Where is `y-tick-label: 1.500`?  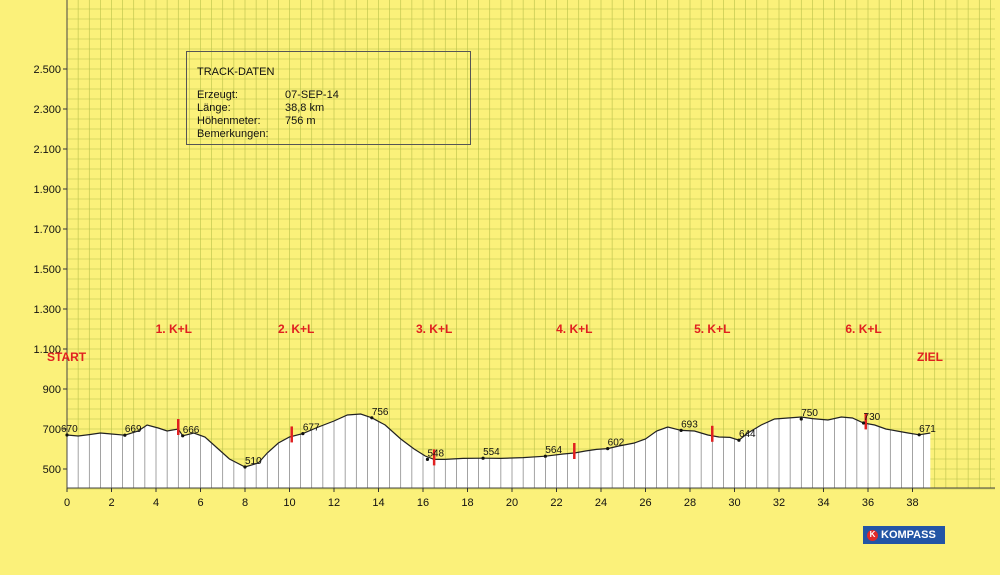 y-tick-label: 1.500 is located at coordinates (47, 270).